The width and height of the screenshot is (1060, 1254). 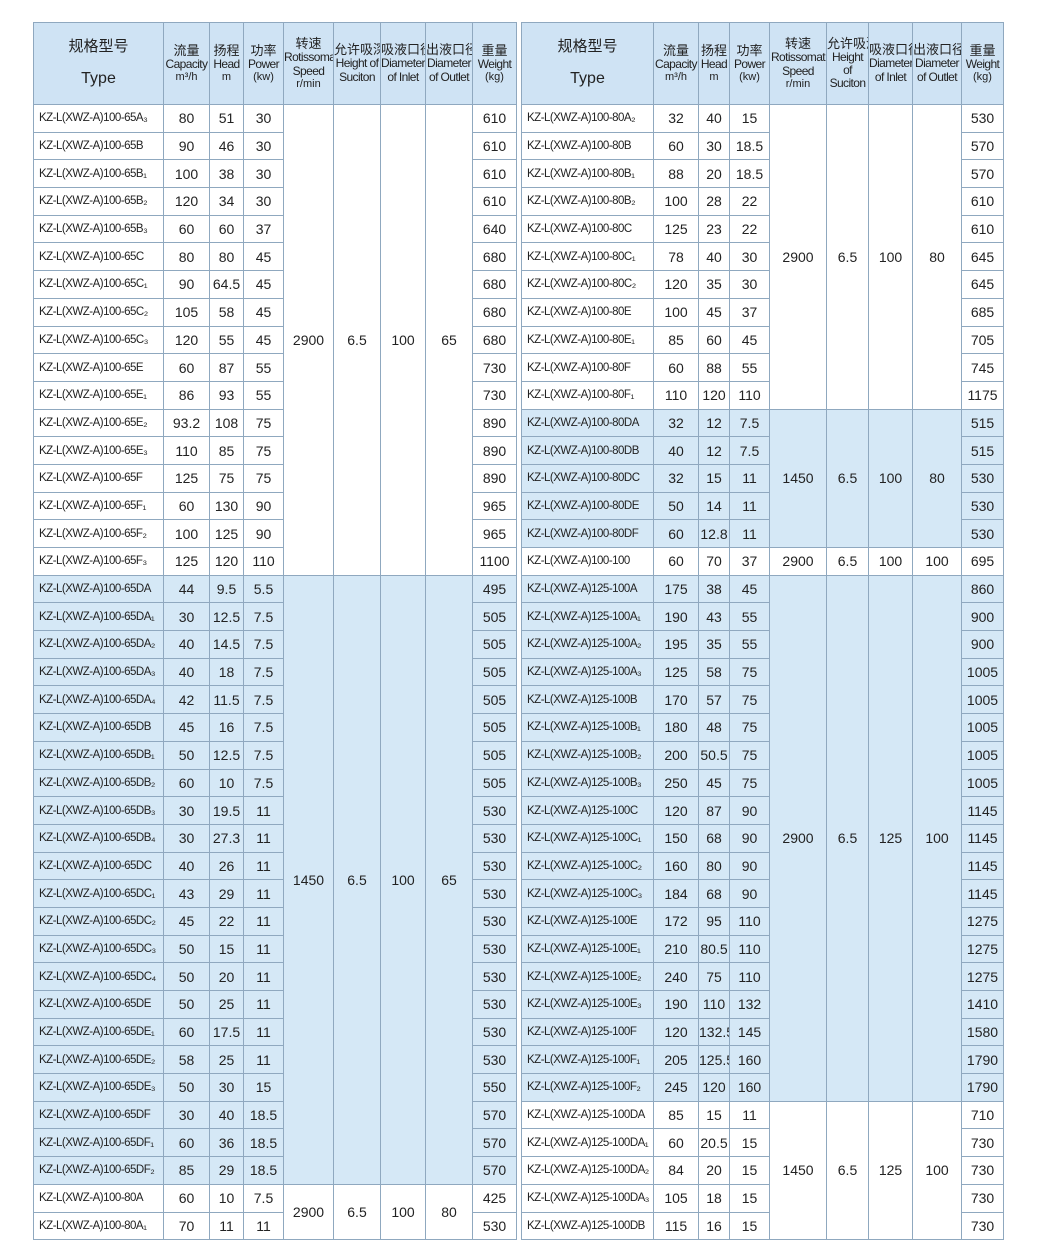 What do you see at coordinates (587, 810) in the screenshot?
I see `type-cell: KZ-L(XWZ-A)125-100C` at bounding box center [587, 810].